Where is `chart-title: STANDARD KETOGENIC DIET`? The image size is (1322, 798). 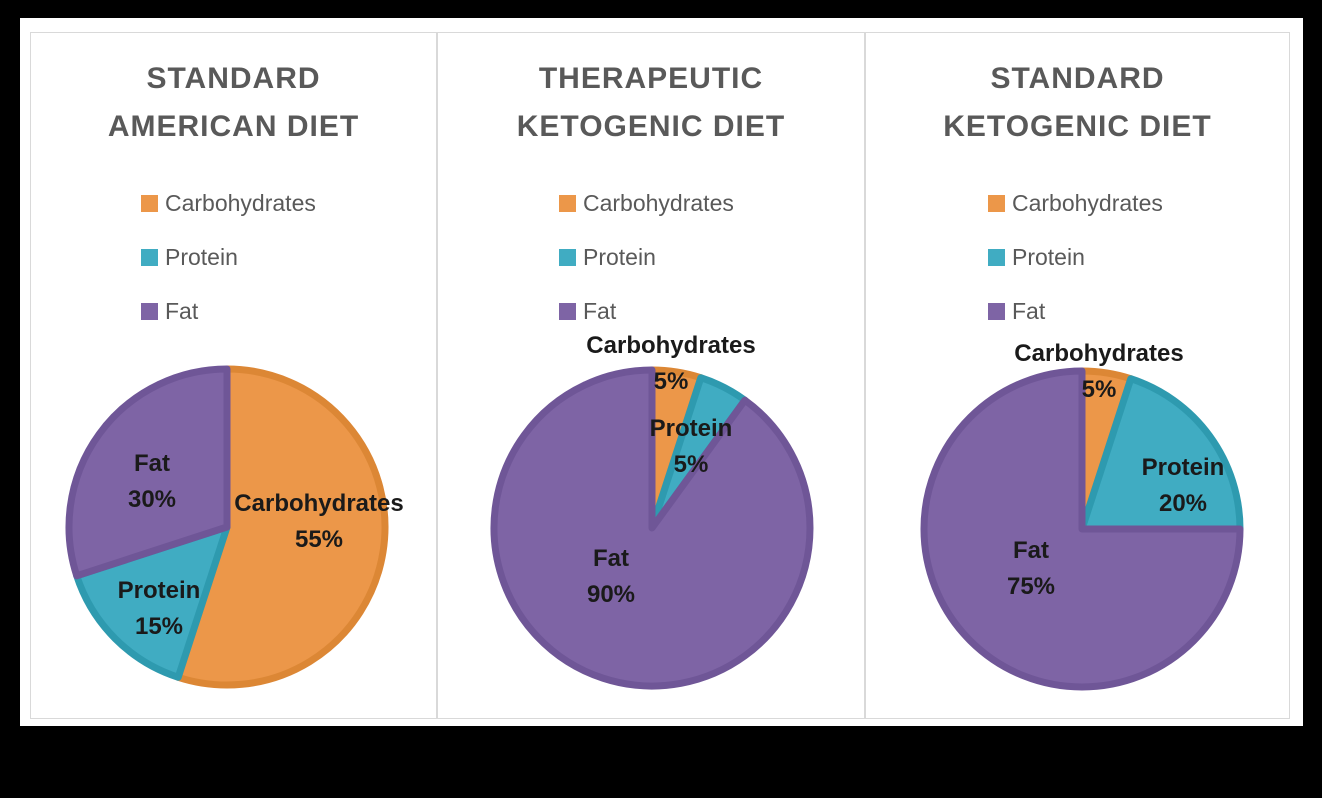
chart-title: STANDARD KETOGENIC DIET is located at coordinates (1077, 92).